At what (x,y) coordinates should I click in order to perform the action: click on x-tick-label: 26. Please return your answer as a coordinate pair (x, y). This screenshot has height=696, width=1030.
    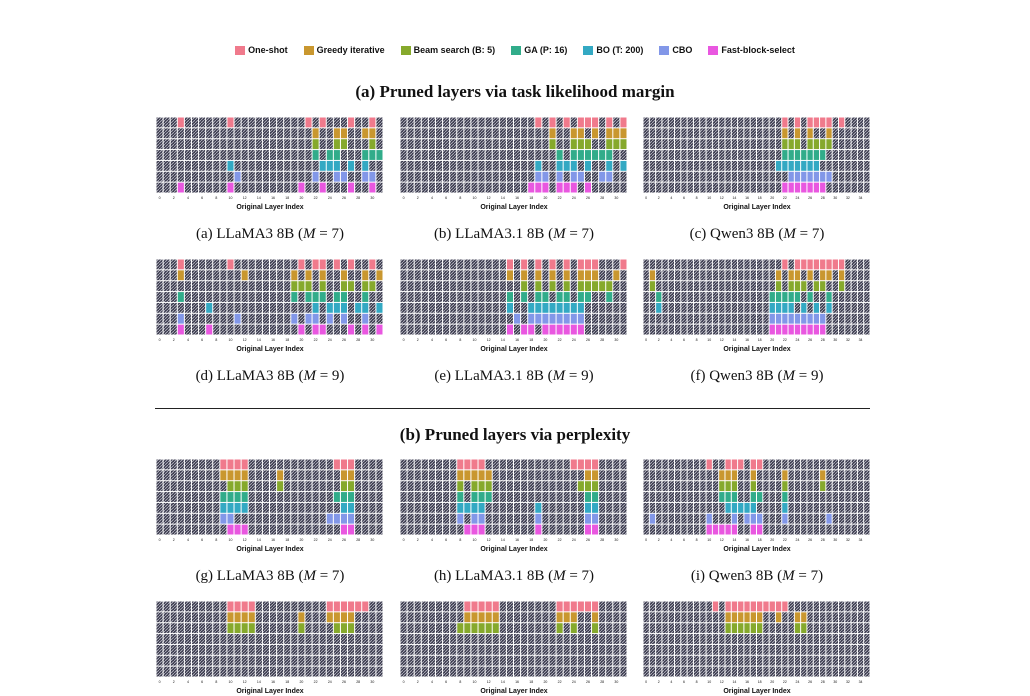
    Looking at the image, I should click on (810, 682).